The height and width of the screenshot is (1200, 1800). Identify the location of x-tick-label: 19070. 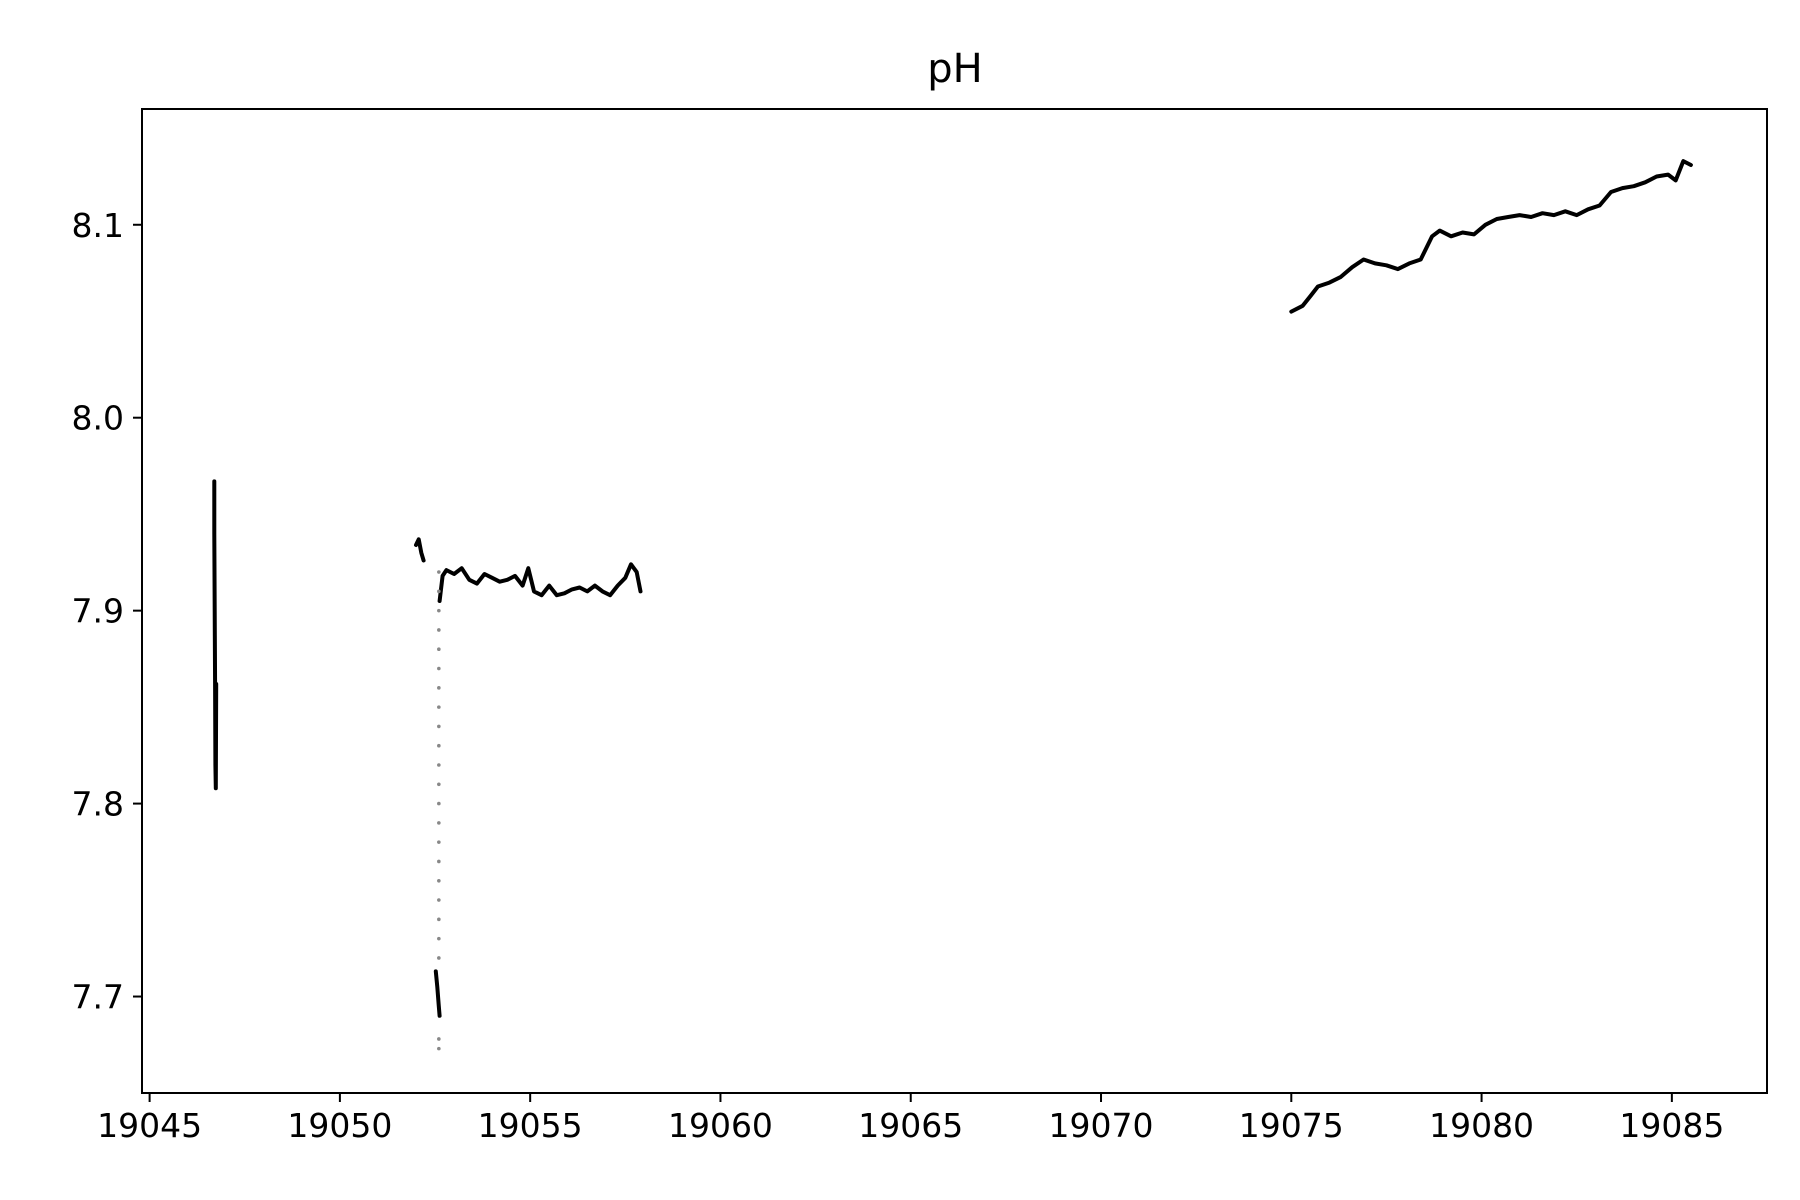
(1101, 1125).